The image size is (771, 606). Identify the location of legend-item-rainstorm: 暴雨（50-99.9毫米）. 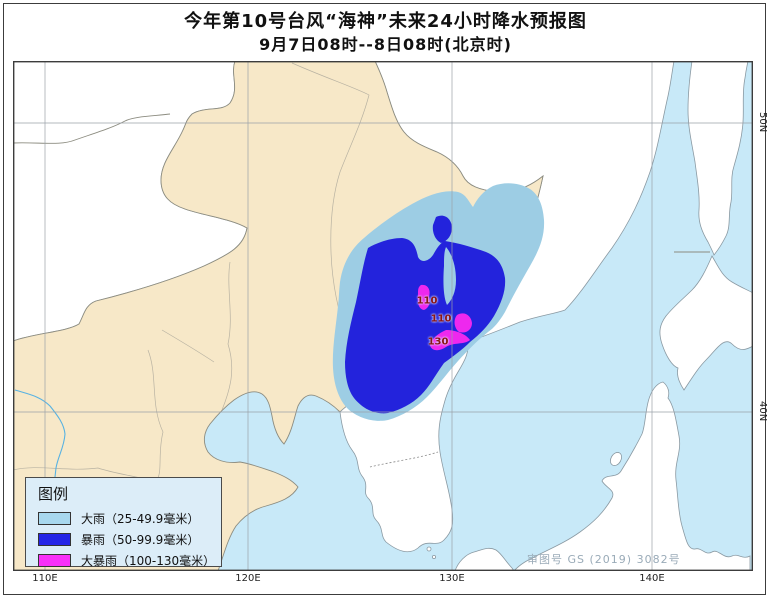
(129, 539).